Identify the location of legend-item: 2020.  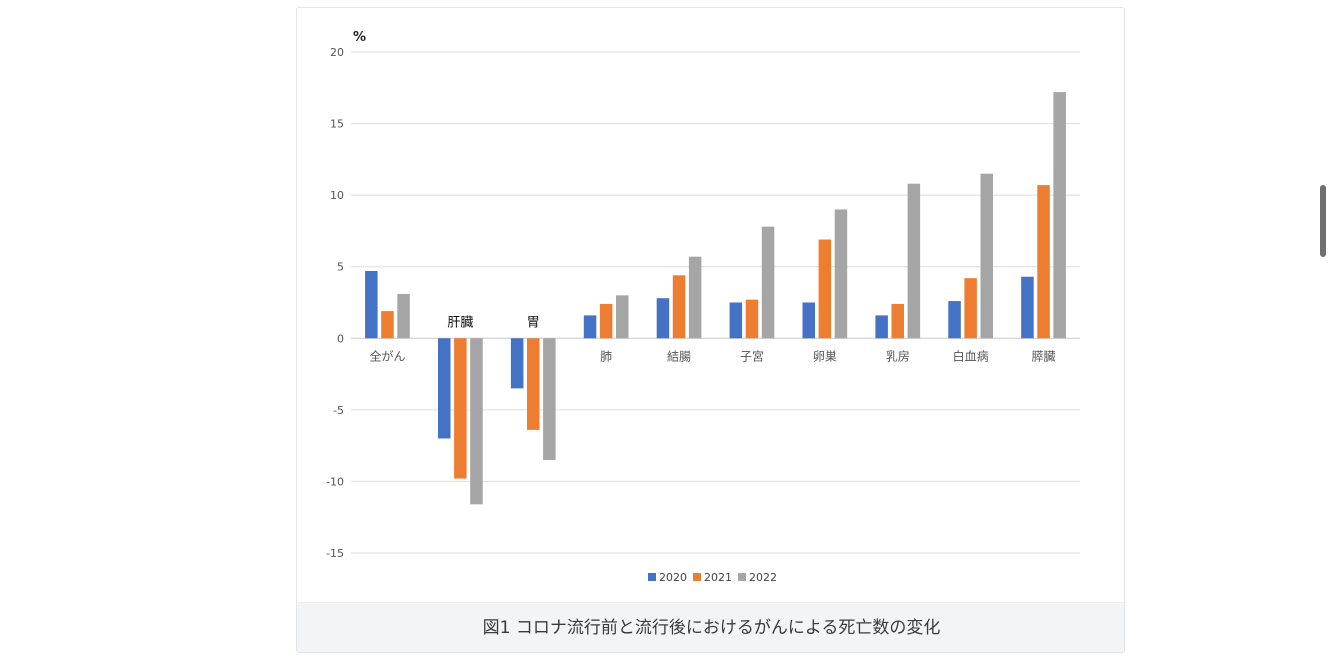
(667, 577).